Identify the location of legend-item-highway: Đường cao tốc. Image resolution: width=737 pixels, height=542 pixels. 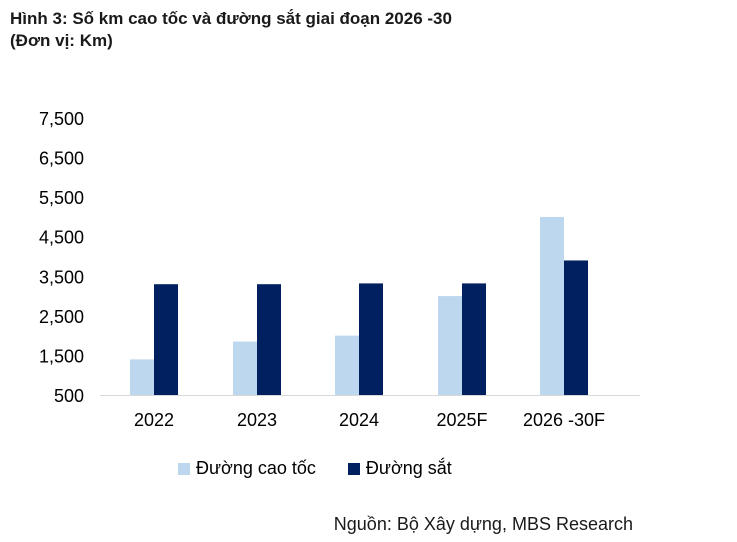
(247, 468).